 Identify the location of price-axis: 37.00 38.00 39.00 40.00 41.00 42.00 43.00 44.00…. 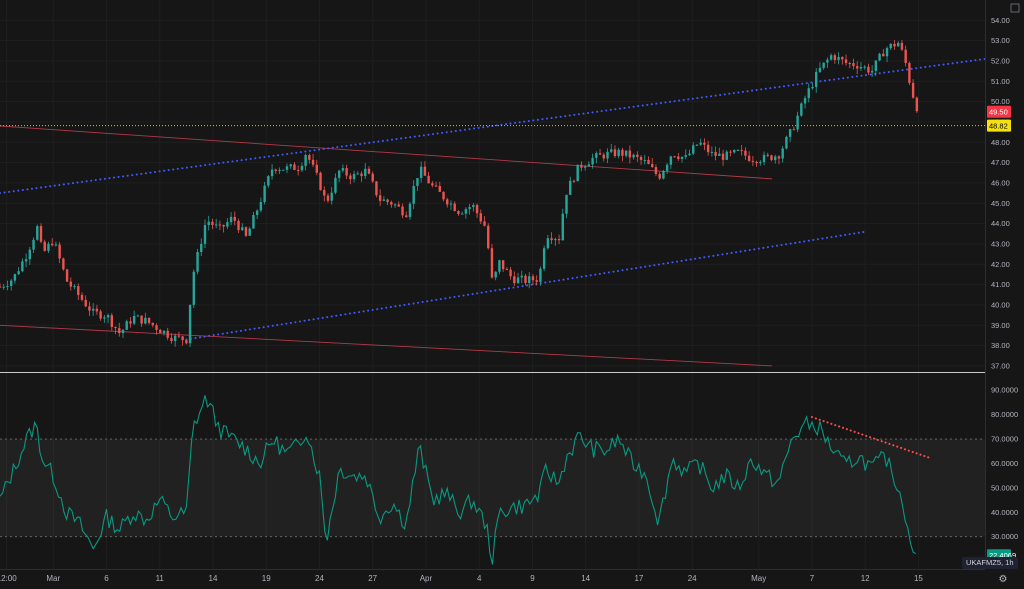
(1000, 193).